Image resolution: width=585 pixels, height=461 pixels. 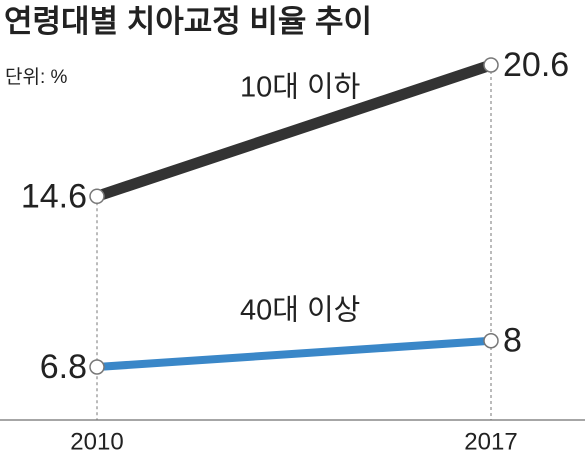 What do you see at coordinates (536, 65) in the screenshot?
I see `value-label: 20.6` at bounding box center [536, 65].